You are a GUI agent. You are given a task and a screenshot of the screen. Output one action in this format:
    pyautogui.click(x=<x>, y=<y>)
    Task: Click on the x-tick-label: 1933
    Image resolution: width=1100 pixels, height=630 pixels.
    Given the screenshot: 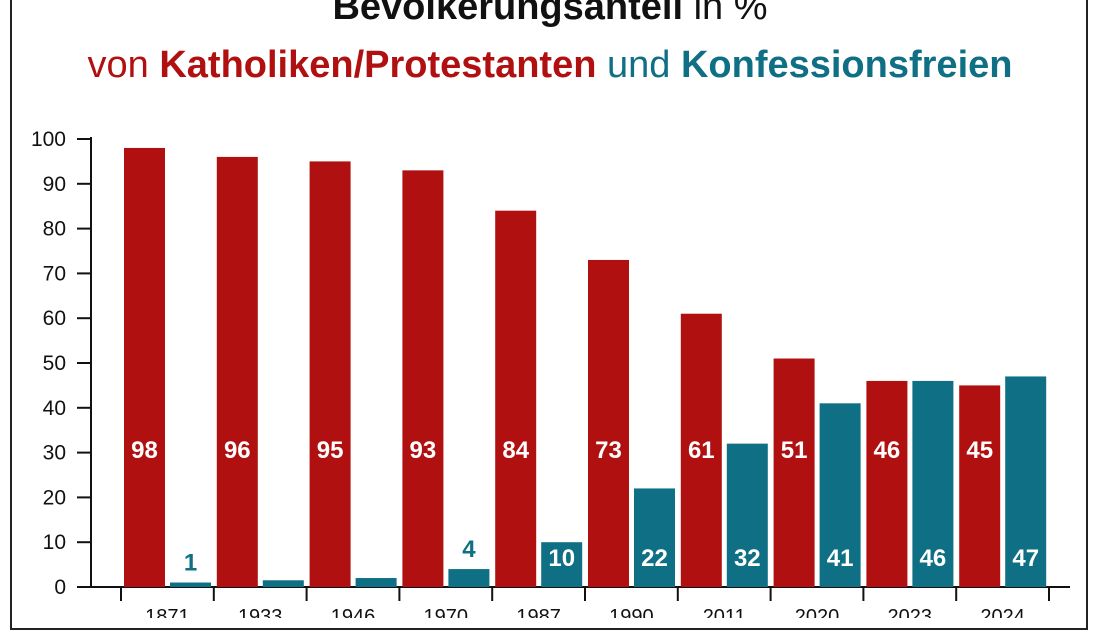 What is the action you would take?
    pyautogui.click(x=260, y=612)
    